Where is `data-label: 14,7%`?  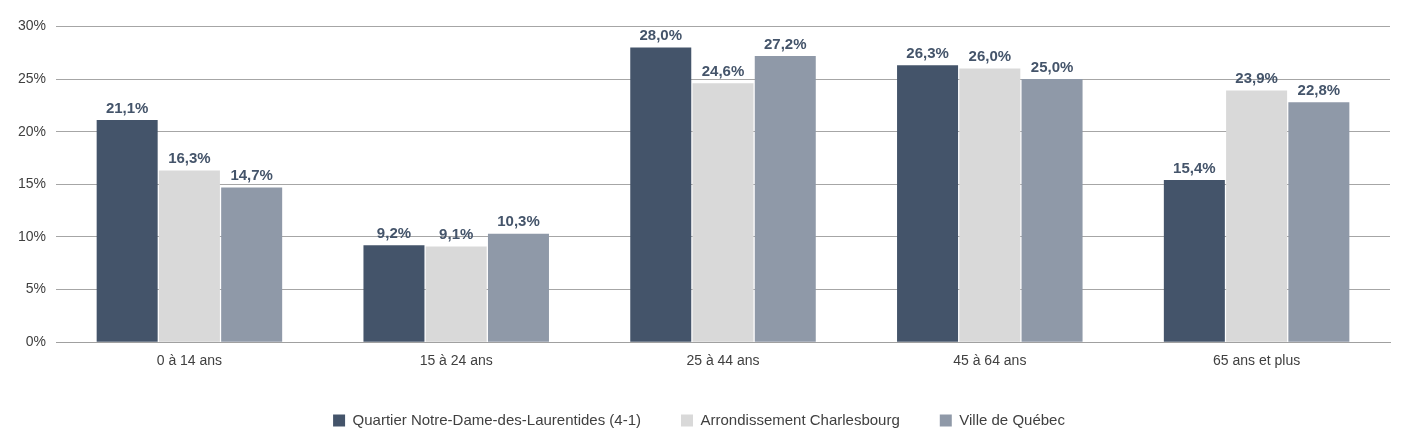
data-label: 14,7% is located at coordinates (251, 175).